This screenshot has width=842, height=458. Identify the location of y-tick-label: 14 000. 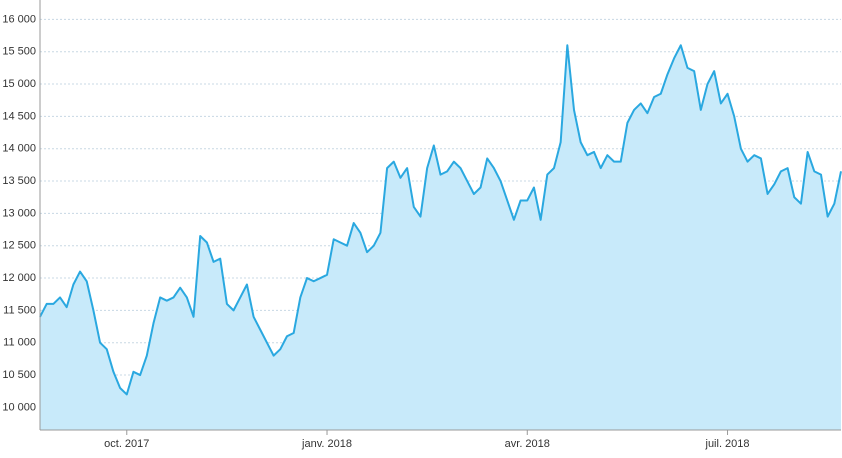
(19, 149).